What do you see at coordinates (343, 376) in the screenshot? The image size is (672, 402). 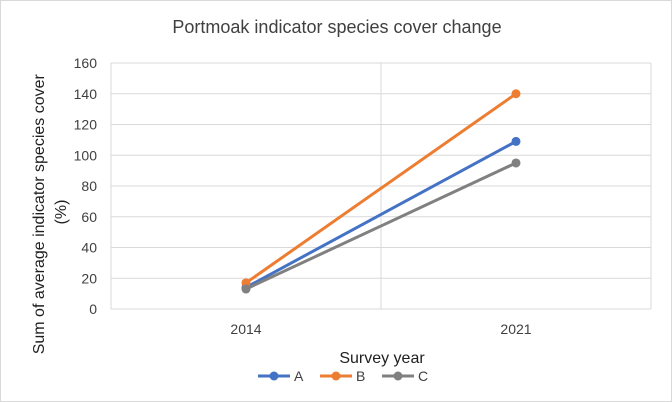 I see `legend: A B C` at bounding box center [343, 376].